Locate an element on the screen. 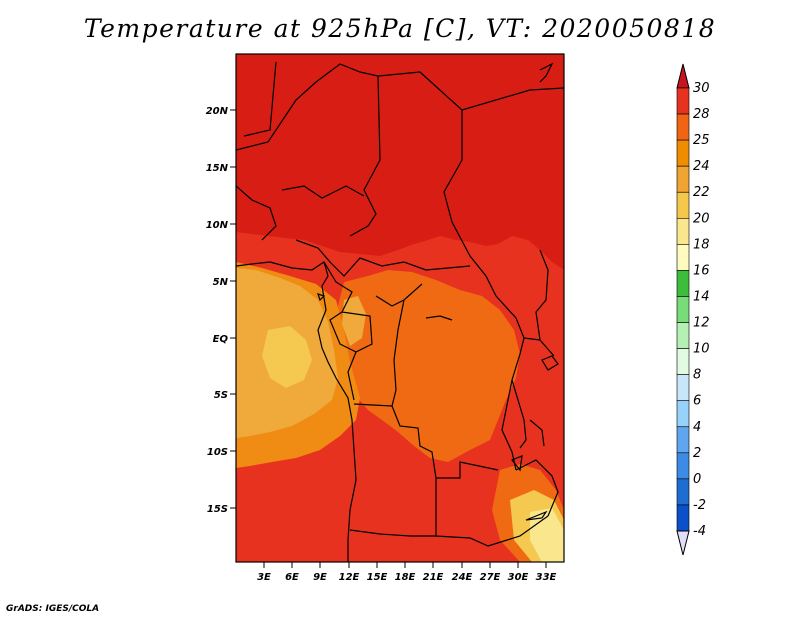 This screenshot has width=800, height=618. lon-label: 27E is located at coordinates (490, 577).